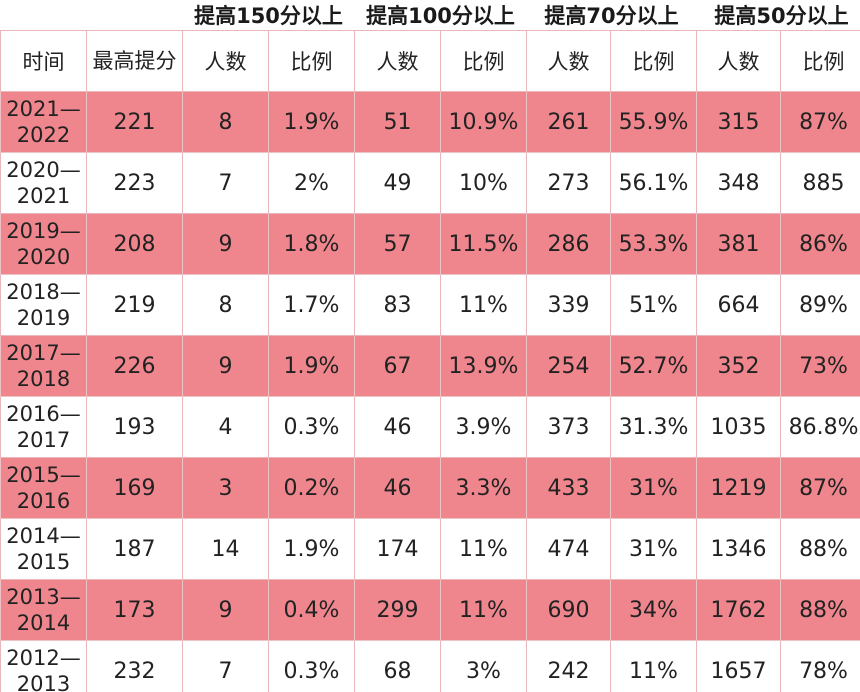 This screenshot has width=860, height=692. Describe the element at coordinates (43, 549) in the screenshot. I see `year-cell: 2014—2015` at that location.